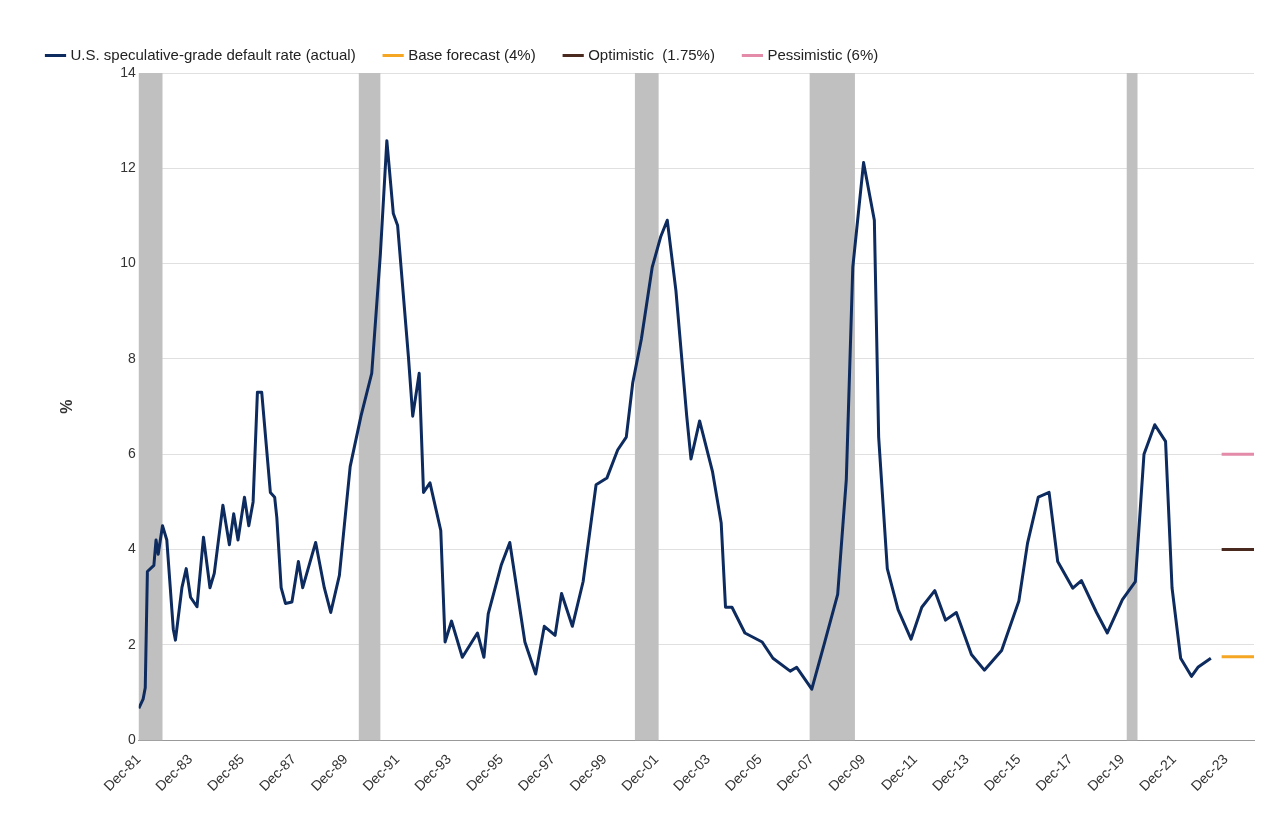 Image resolution: width=1274 pixels, height=822 pixels. I want to click on legend-label: Pessimistic (6%), so click(823, 54).